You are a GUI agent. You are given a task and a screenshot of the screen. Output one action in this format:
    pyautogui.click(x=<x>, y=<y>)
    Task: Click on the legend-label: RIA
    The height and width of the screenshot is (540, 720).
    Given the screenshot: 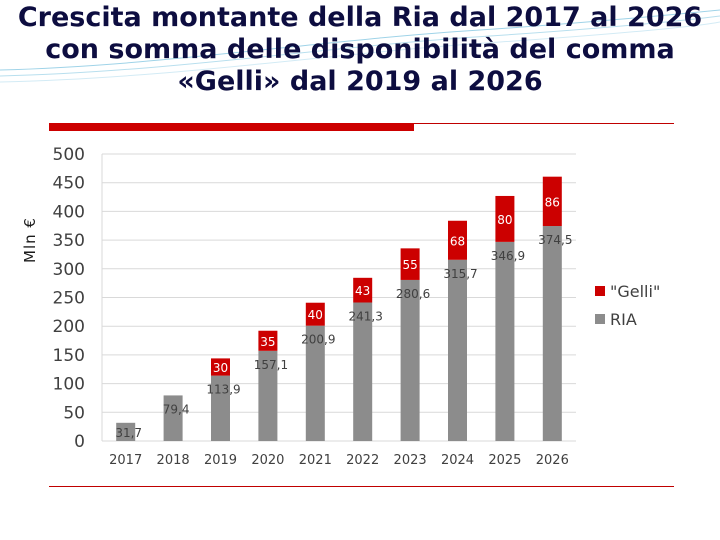 What is the action you would take?
    pyautogui.click(x=623, y=319)
    